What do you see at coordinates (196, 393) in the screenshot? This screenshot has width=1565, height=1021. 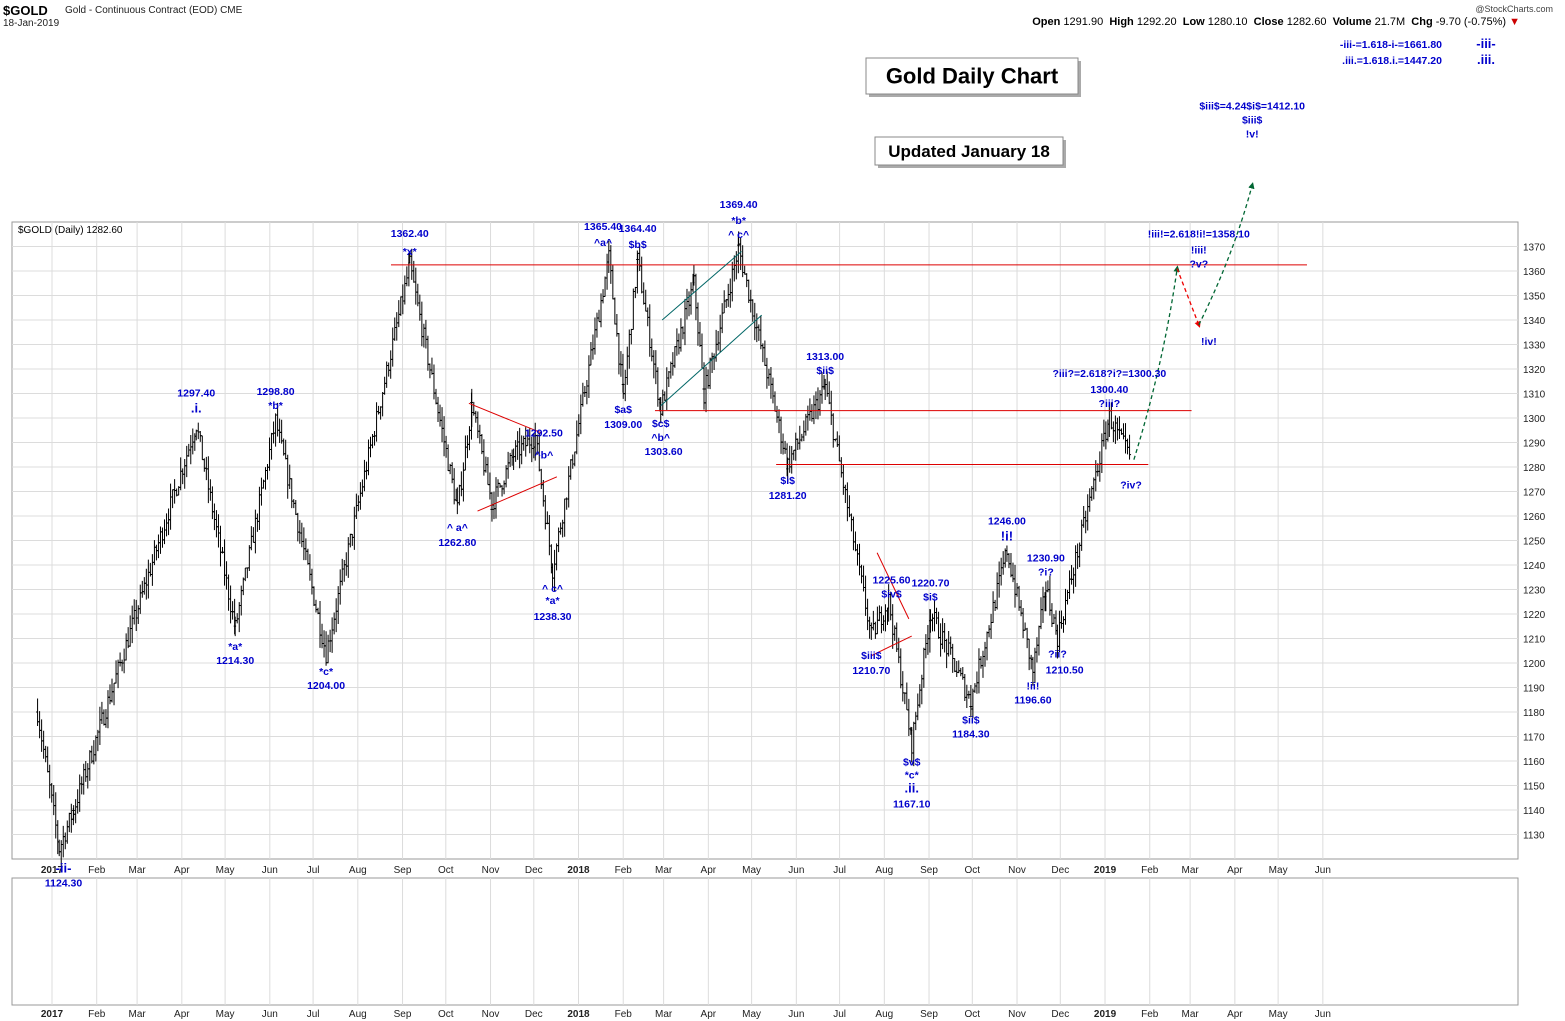 I see `wave-label: 1297.40` at bounding box center [196, 393].